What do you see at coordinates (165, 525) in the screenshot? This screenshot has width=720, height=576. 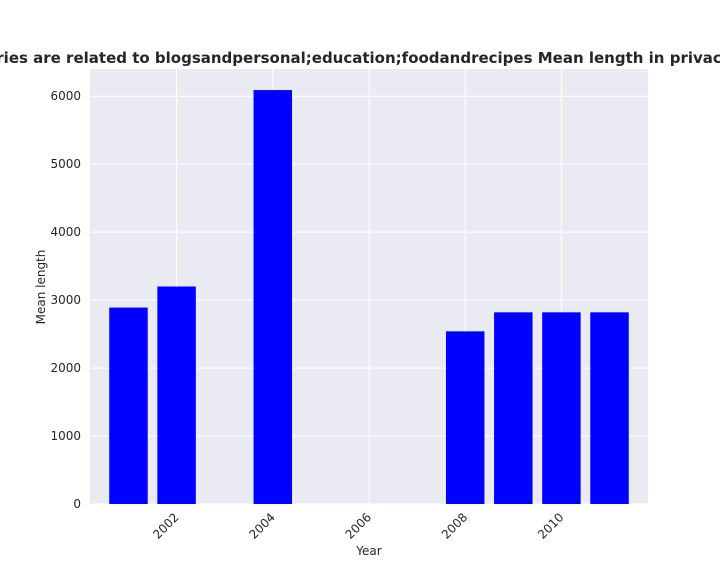 I see `x-tick-label: 2002` at bounding box center [165, 525].